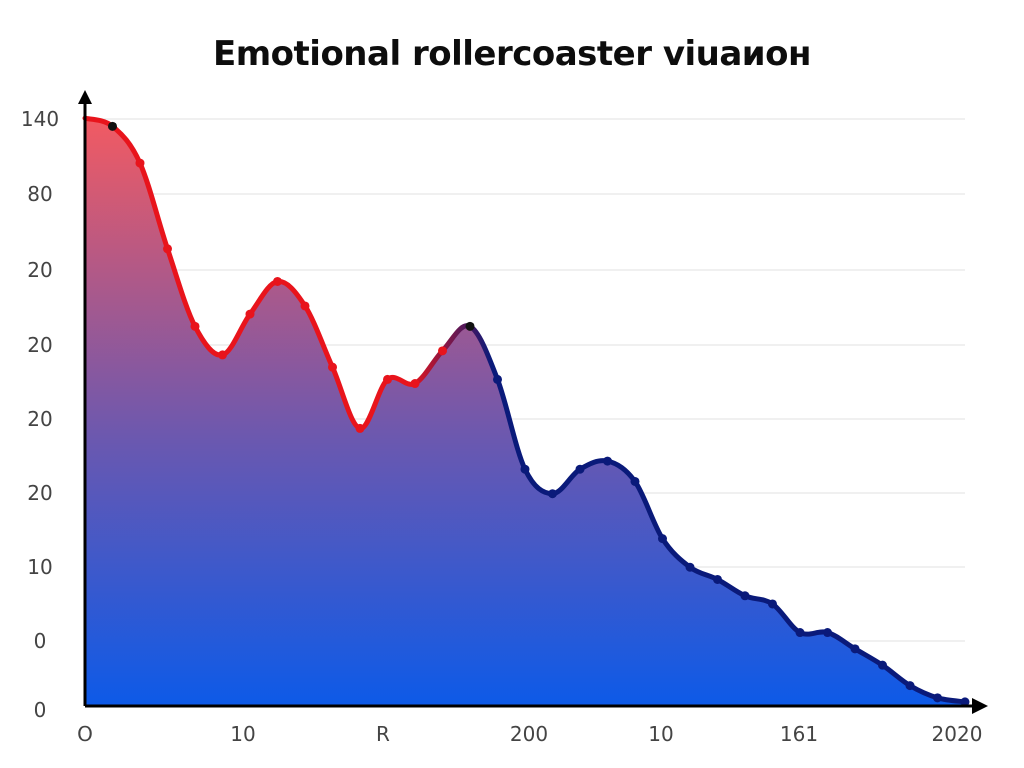 This screenshot has width=1024, height=768. Describe the element at coordinates (39, 567) in the screenshot. I see `y-tick-label: 10` at that location.